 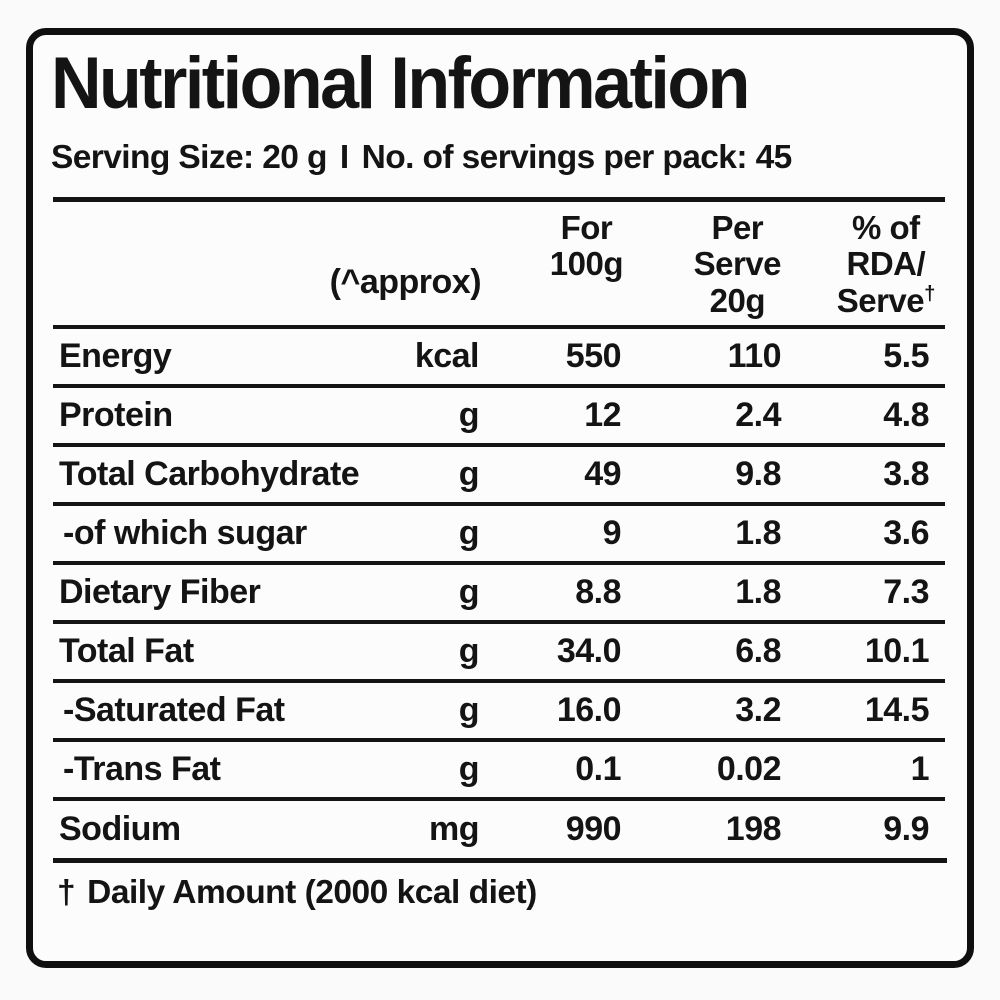 What do you see at coordinates (115, 356) in the screenshot?
I see `nutrient-name: Energy` at bounding box center [115, 356].